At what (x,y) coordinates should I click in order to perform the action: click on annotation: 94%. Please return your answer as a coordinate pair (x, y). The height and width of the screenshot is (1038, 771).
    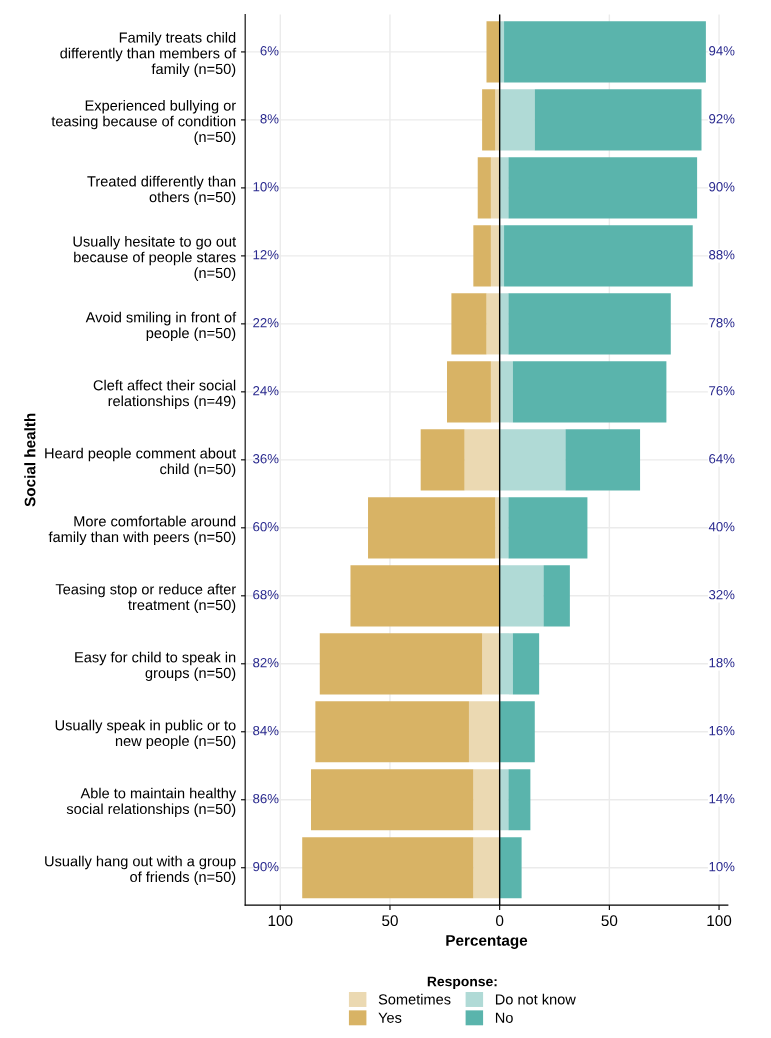
    Looking at the image, I should click on (722, 51).